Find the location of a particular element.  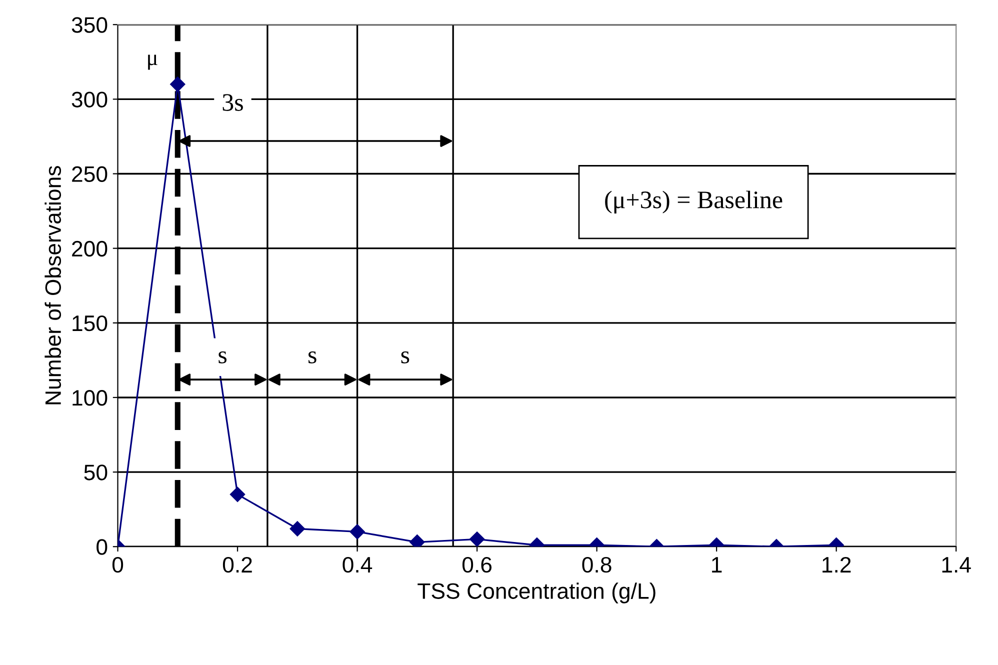

y-tick-label: 150 is located at coordinates (90, 323).